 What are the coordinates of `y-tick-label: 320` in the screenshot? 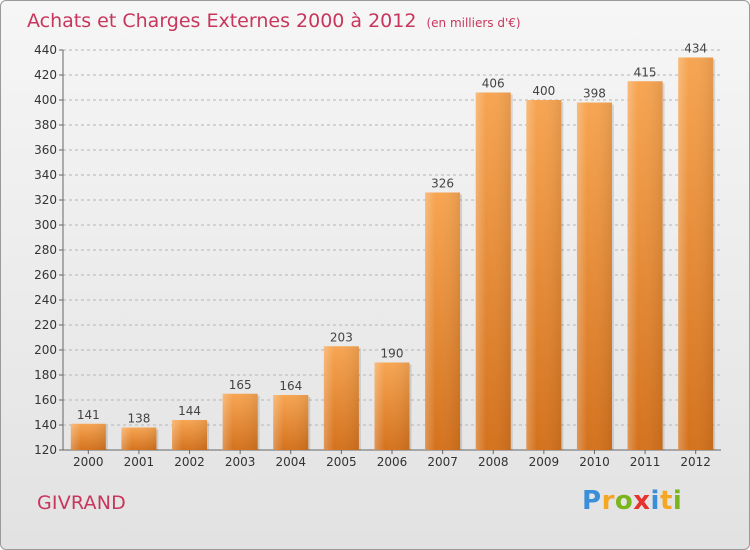 It's located at (45, 200).